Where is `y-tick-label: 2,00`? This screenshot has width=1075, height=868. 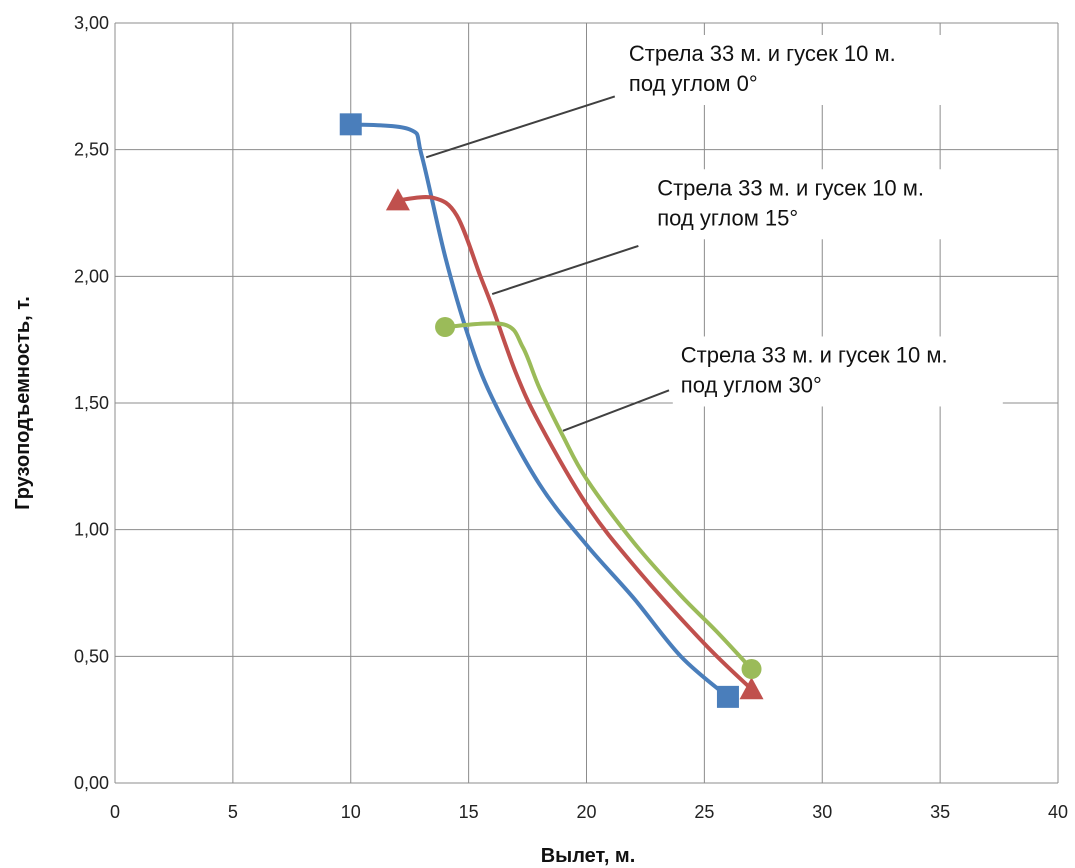 y-tick-label: 2,00 is located at coordinates (91, 276).